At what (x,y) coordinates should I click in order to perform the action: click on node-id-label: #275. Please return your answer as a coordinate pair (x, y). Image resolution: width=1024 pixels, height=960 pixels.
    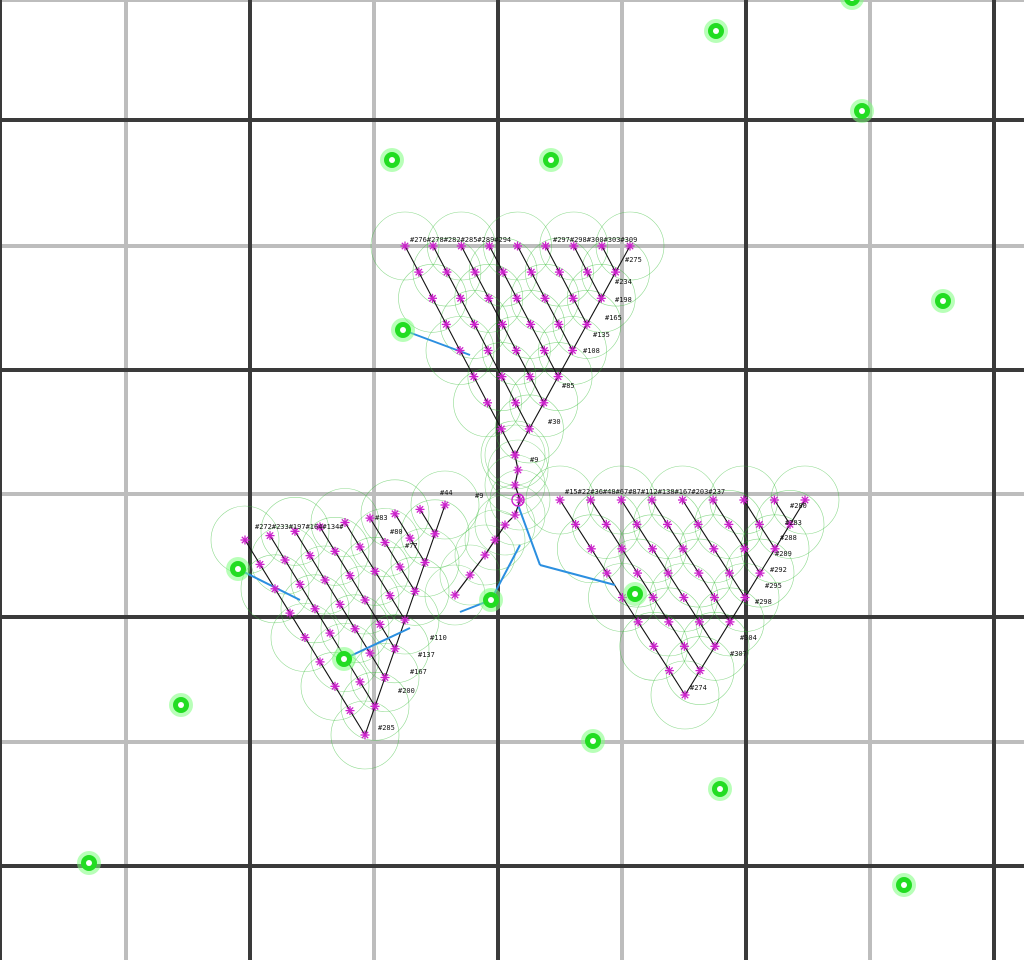
    Looking at the image, I should click on (633, 260).